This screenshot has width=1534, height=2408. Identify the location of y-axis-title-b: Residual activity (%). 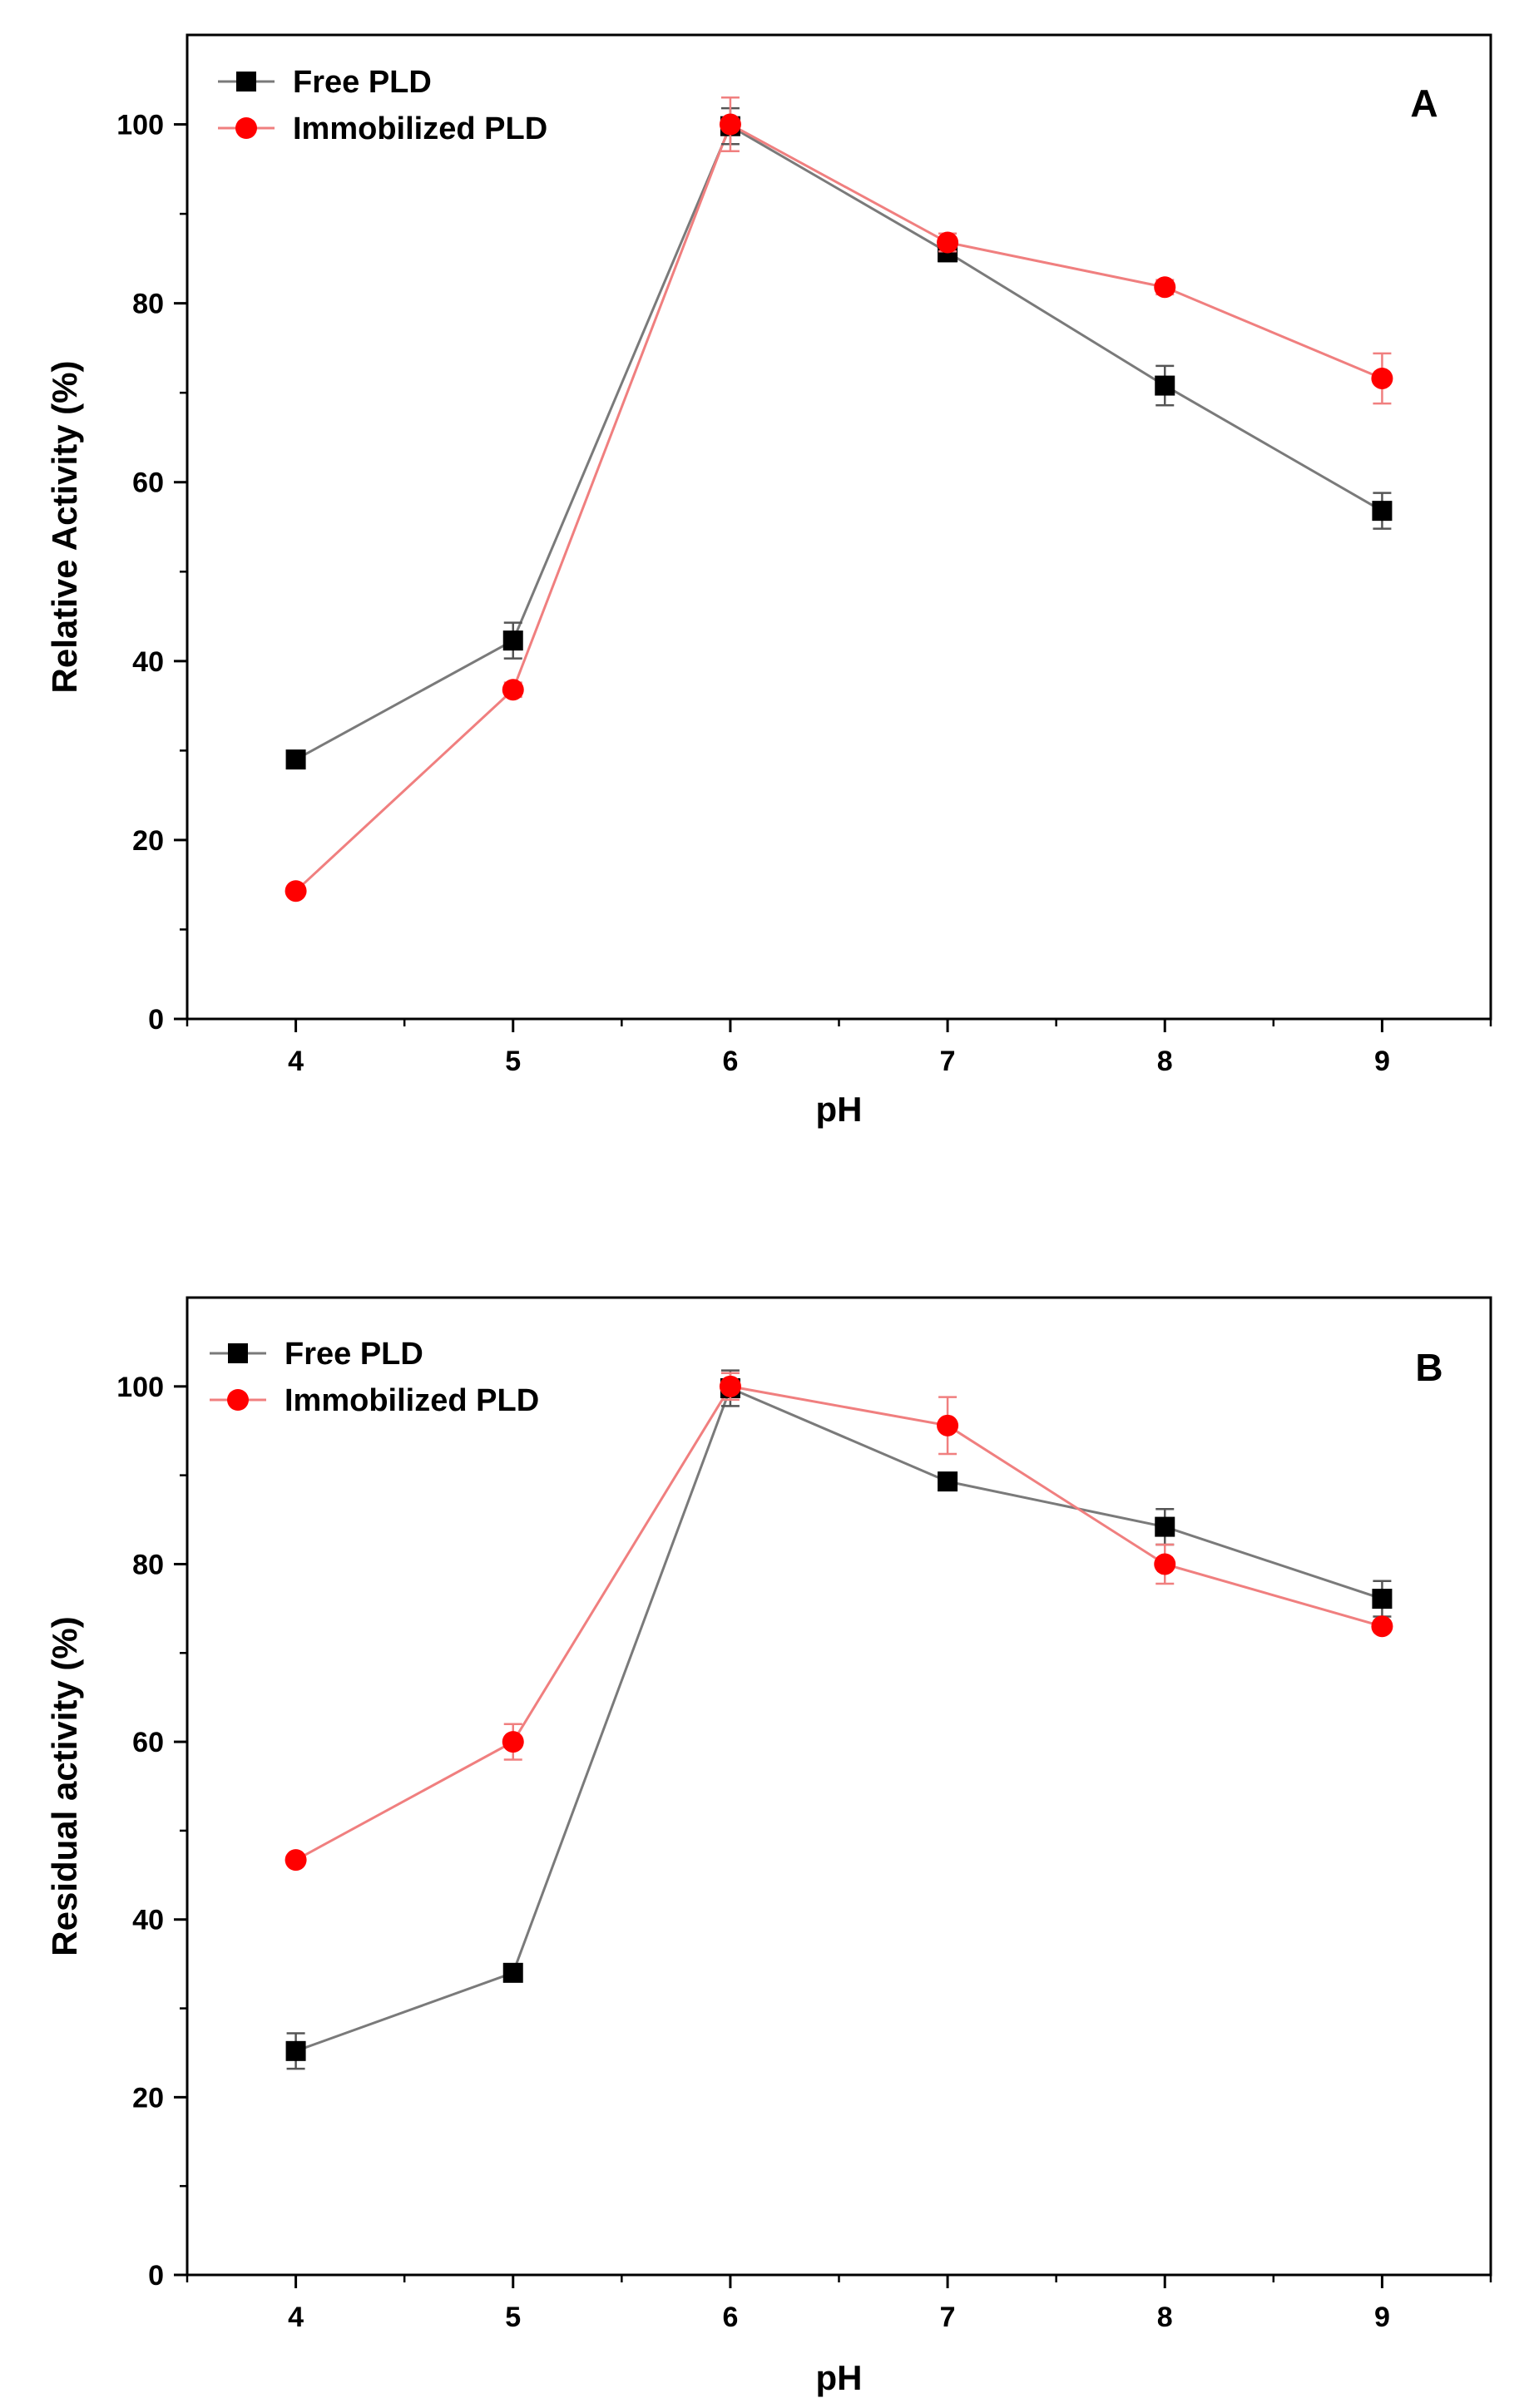
(64, 1786).